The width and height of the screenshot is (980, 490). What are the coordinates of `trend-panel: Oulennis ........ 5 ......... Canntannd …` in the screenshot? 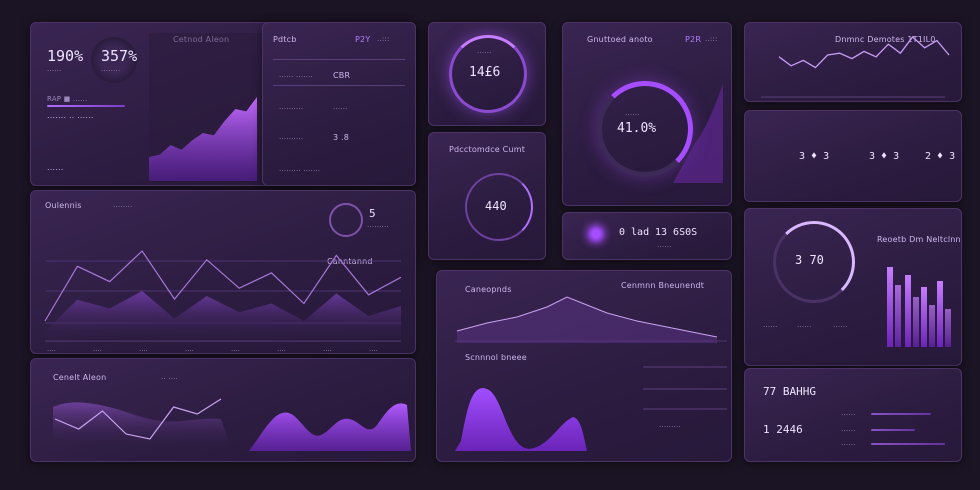 It's located at (223, 272).